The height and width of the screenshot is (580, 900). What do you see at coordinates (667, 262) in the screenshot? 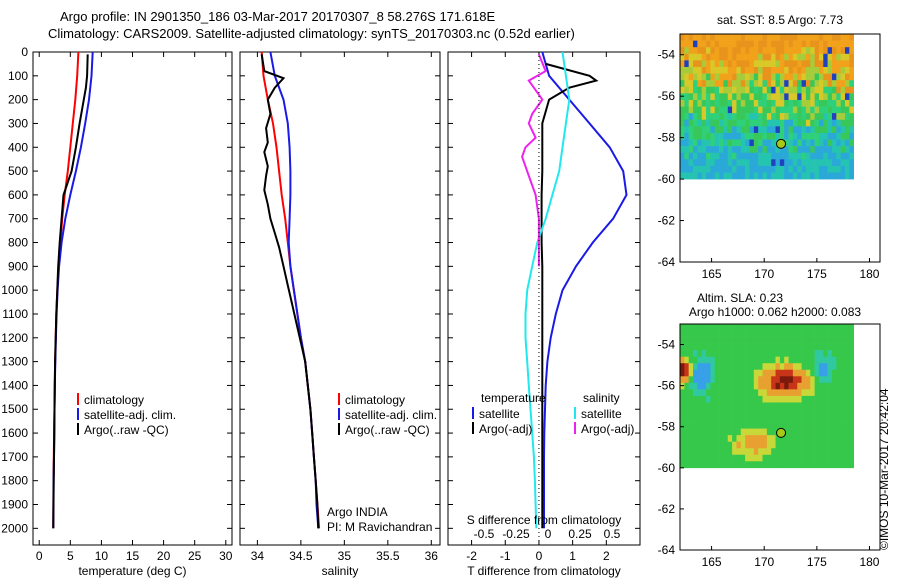
I see `sst-map-y-tick-label: -64` at bounding box center [667, 262].